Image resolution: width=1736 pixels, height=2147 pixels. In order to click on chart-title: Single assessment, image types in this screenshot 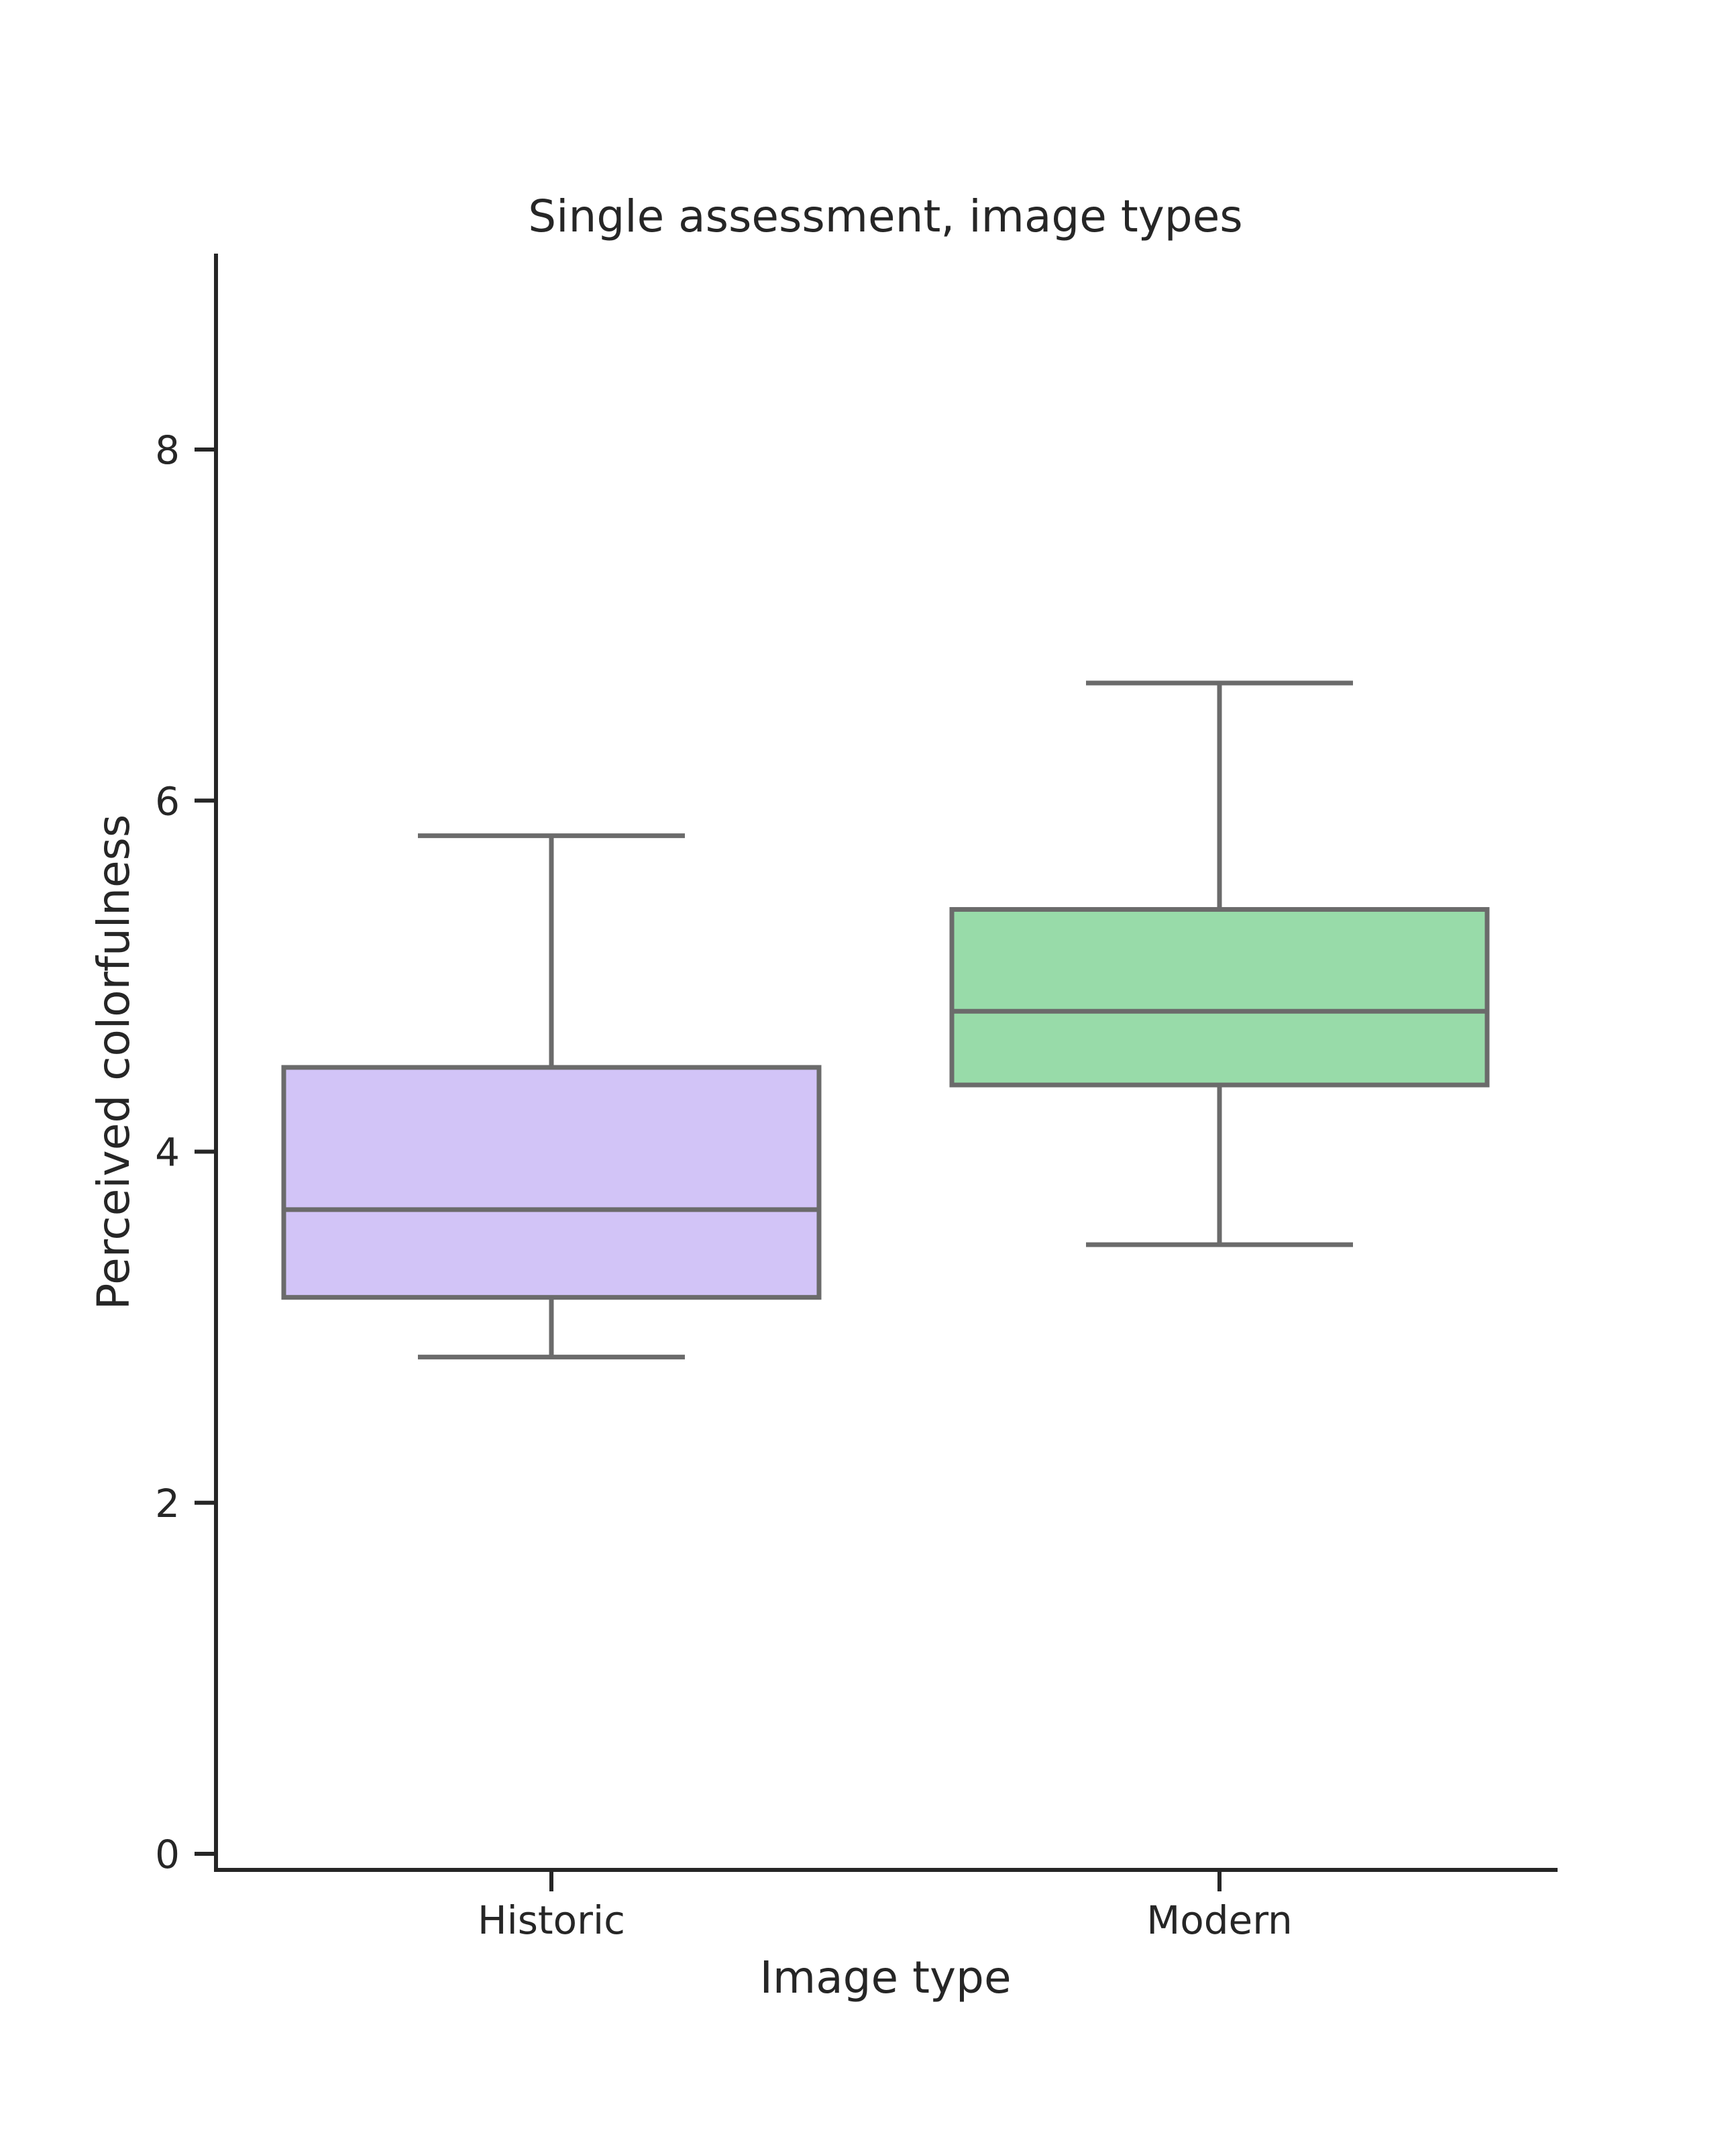, I will do `click(885, 217)`.